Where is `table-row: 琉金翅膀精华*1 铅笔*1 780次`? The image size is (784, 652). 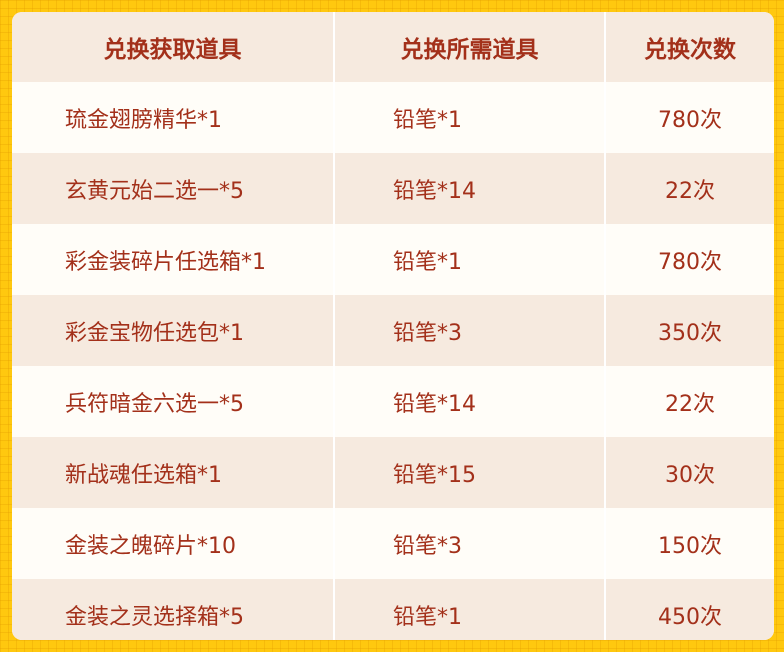
table-row: 琉金翅膀精华*1 铅笔*1 780次 is located at coordinates (393, 117).